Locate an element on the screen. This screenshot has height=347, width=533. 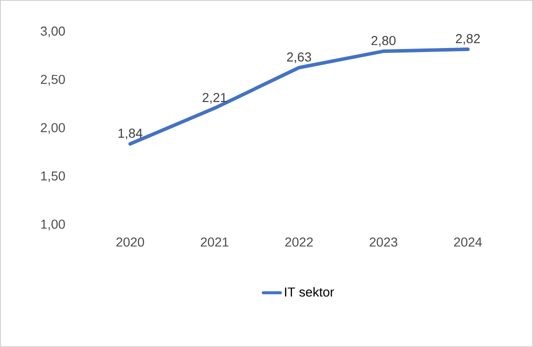
x-tick-label: 2020 is located at coordinates (130, 242).